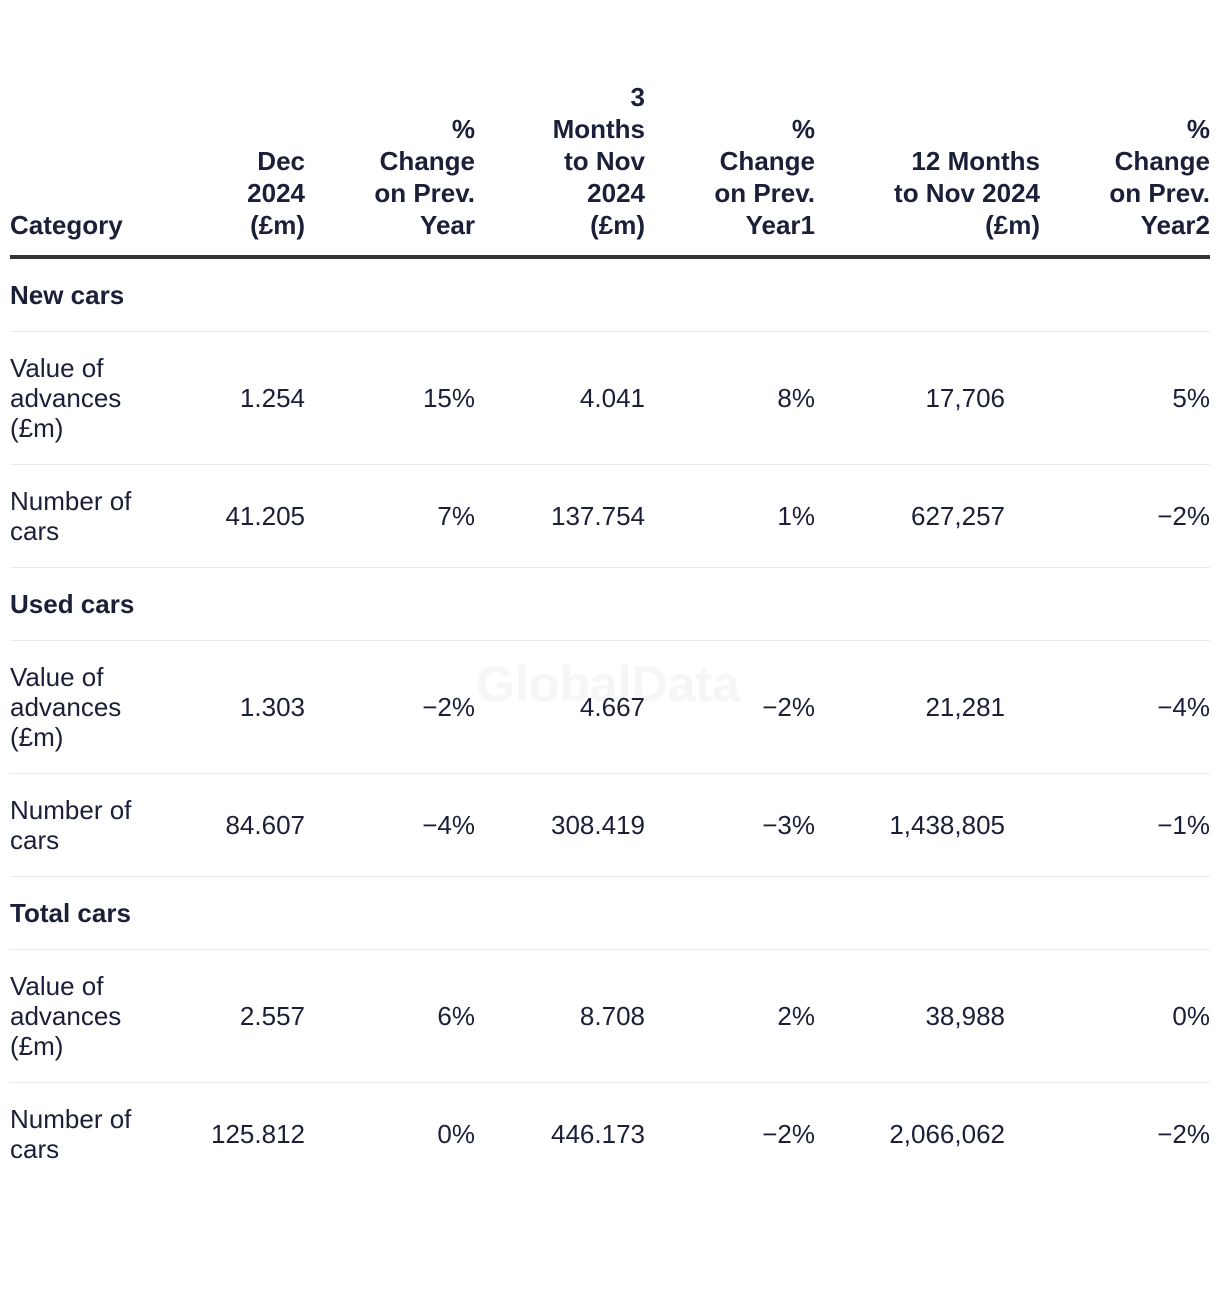  Describe the element at coordinates (560, 516) in the screenshot. I see `cell-3-months: 137.754` at that location.